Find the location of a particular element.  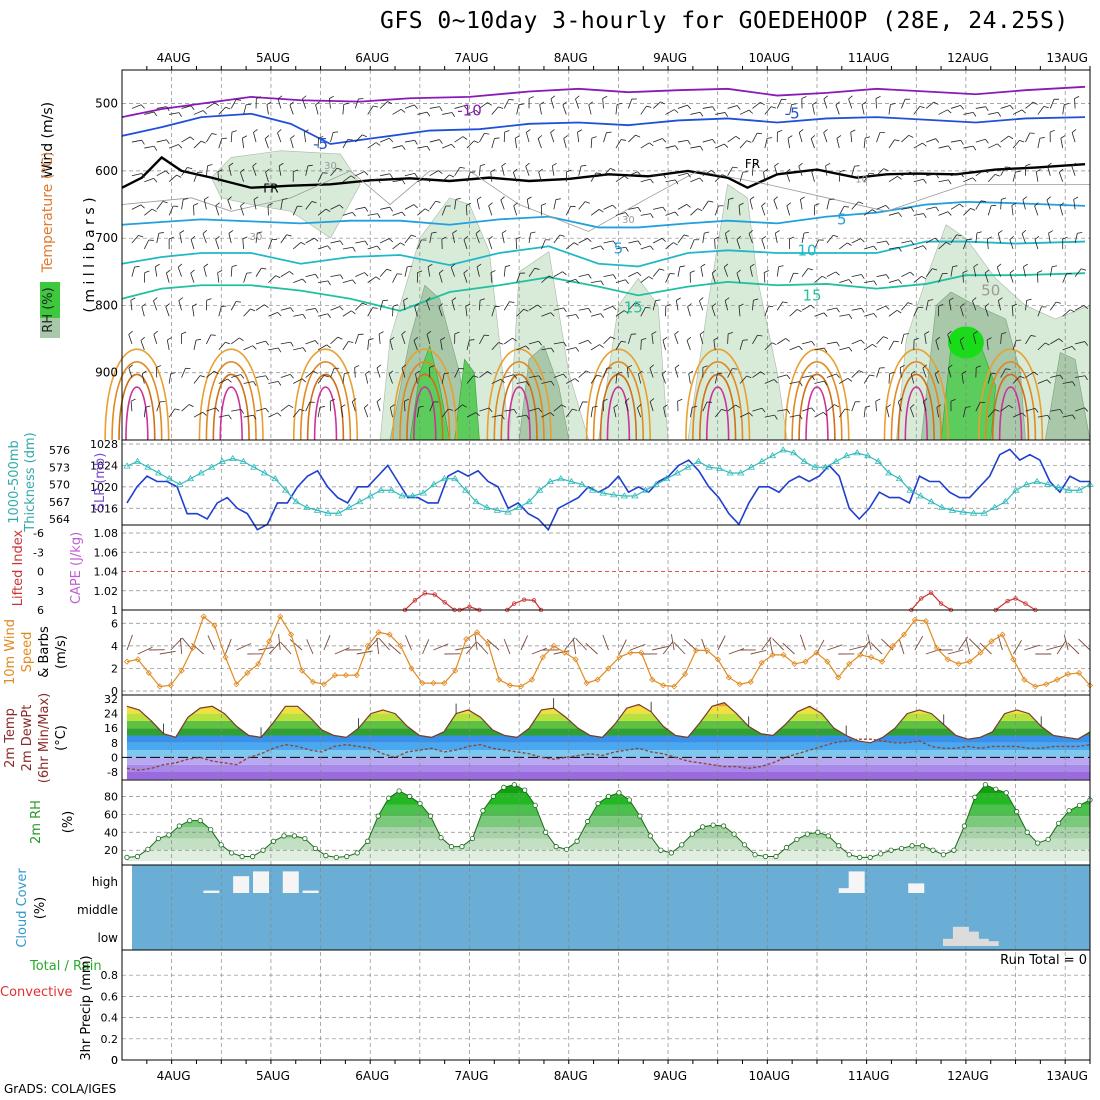

temp-band is located at coordinates (608, 717).